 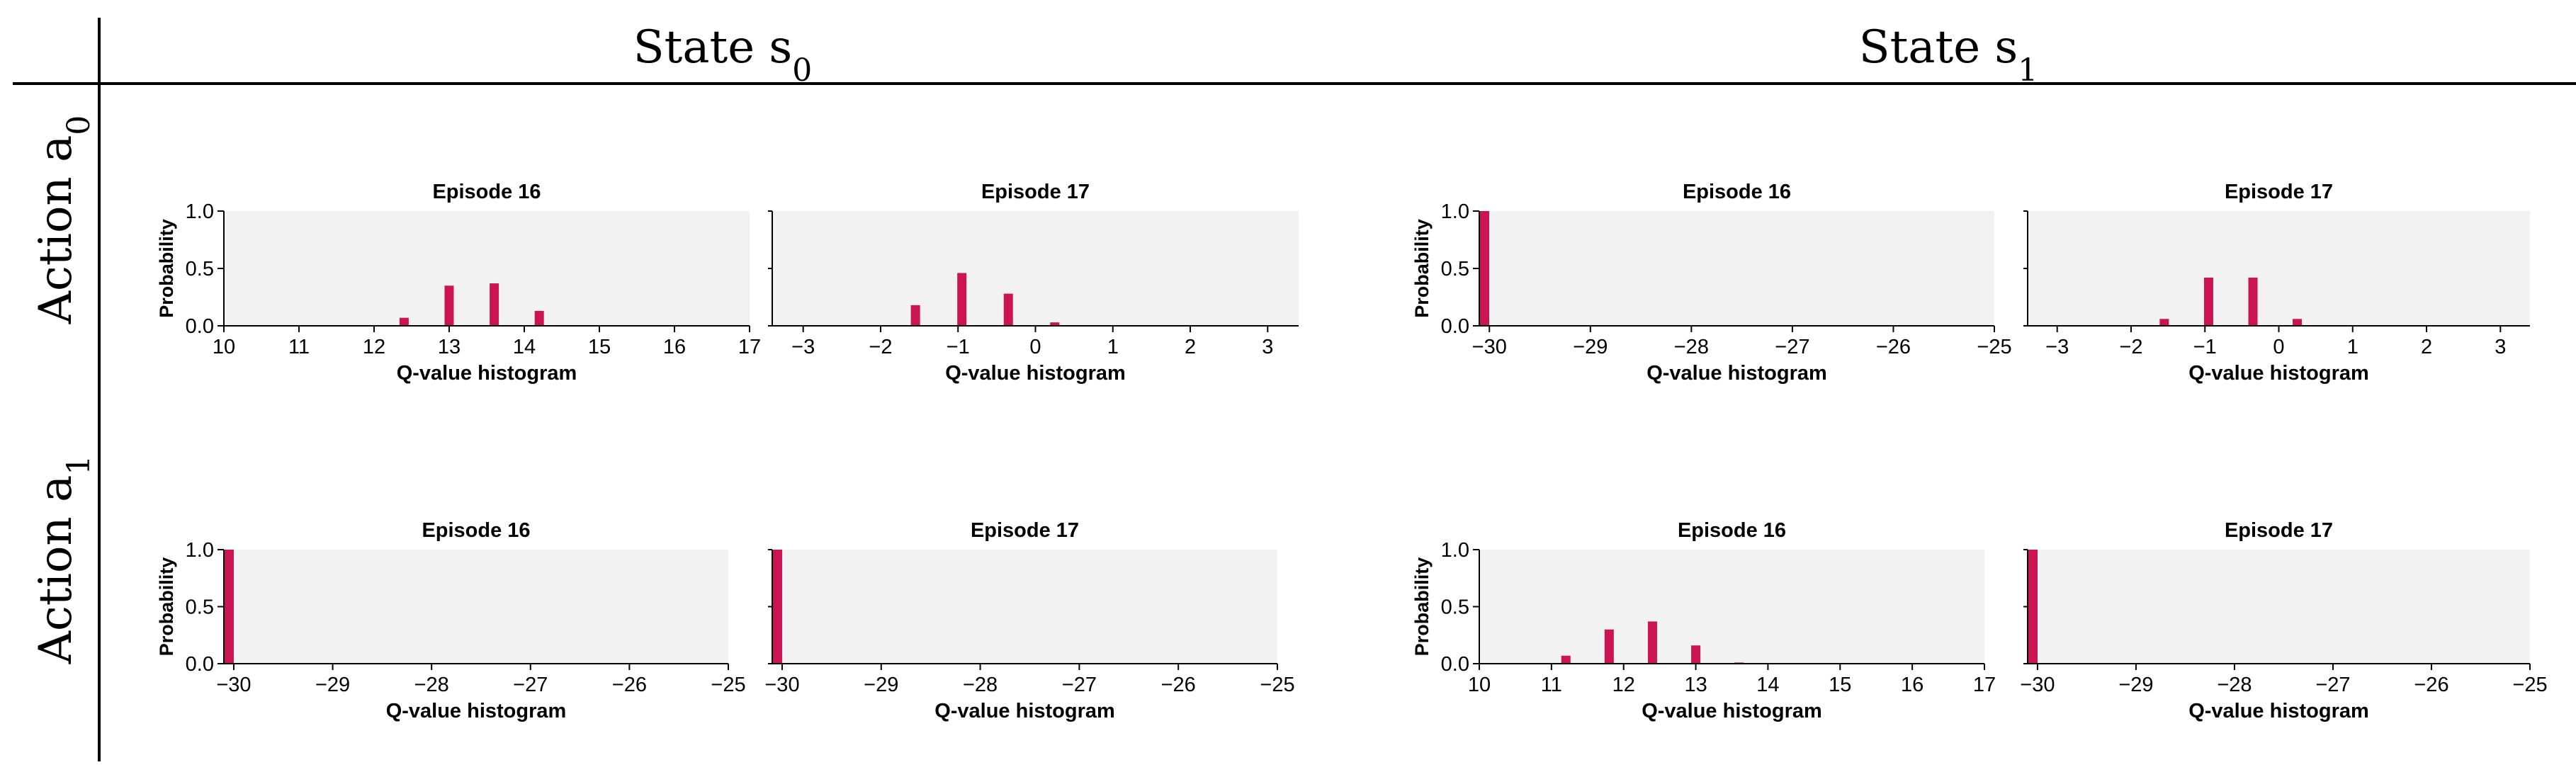 I want to click on panel-a0-s1-ep17: −3 −2 −1 0 1 2 3 Episode 17 Q-value histogram, so click(x=2276, y=283).